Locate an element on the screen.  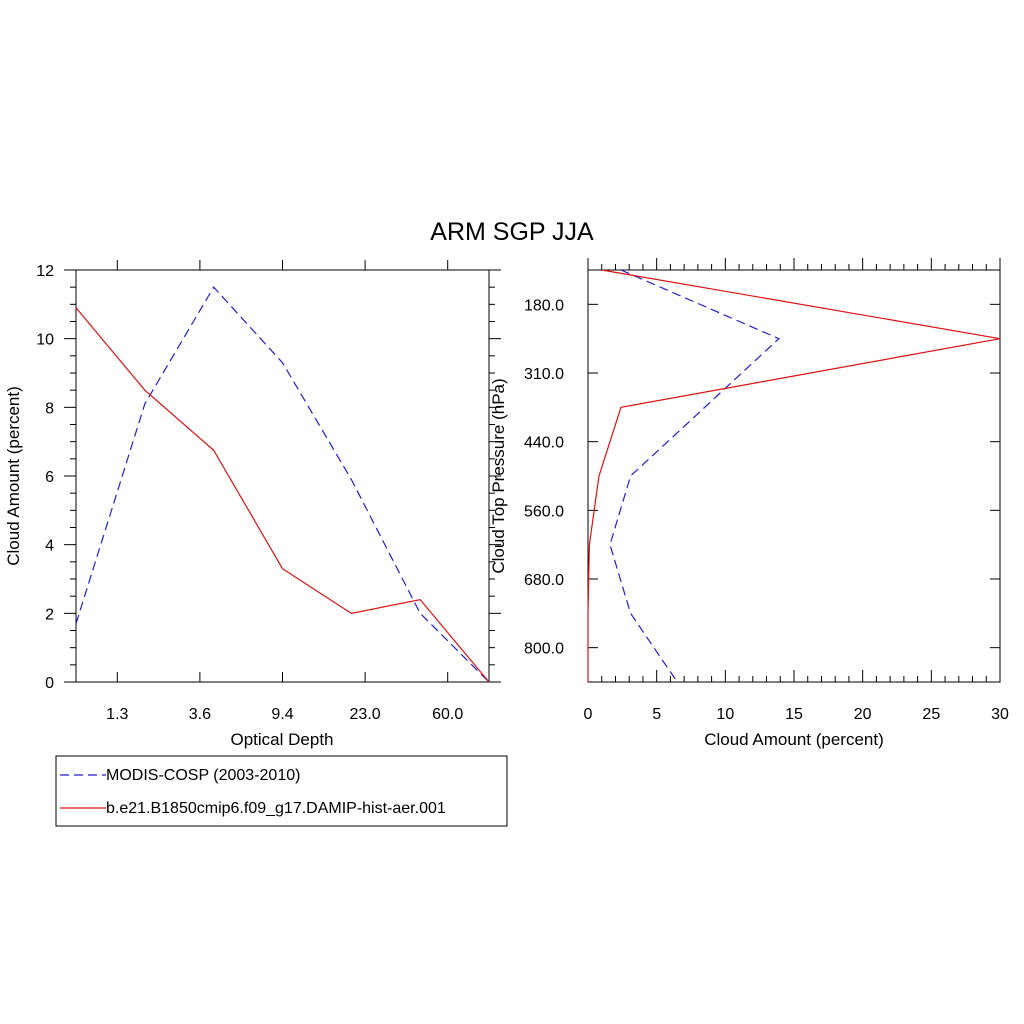
panel1-x-tick-label: 3.6 is located at coordinates (200, 714).